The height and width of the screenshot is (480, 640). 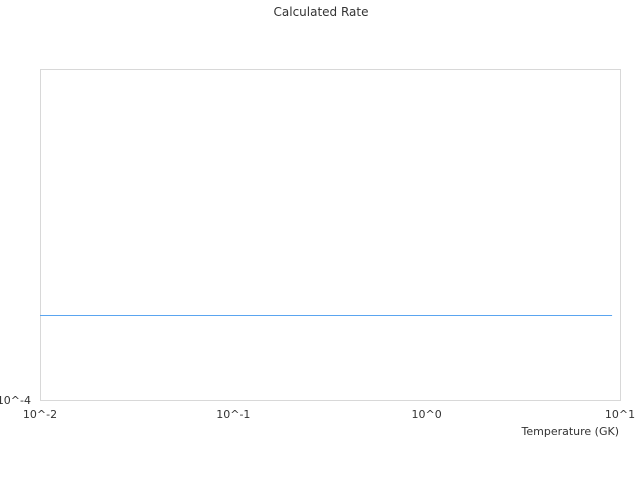 I want to click on y-tick-label: 10^-4, so click(x=15, y=400).